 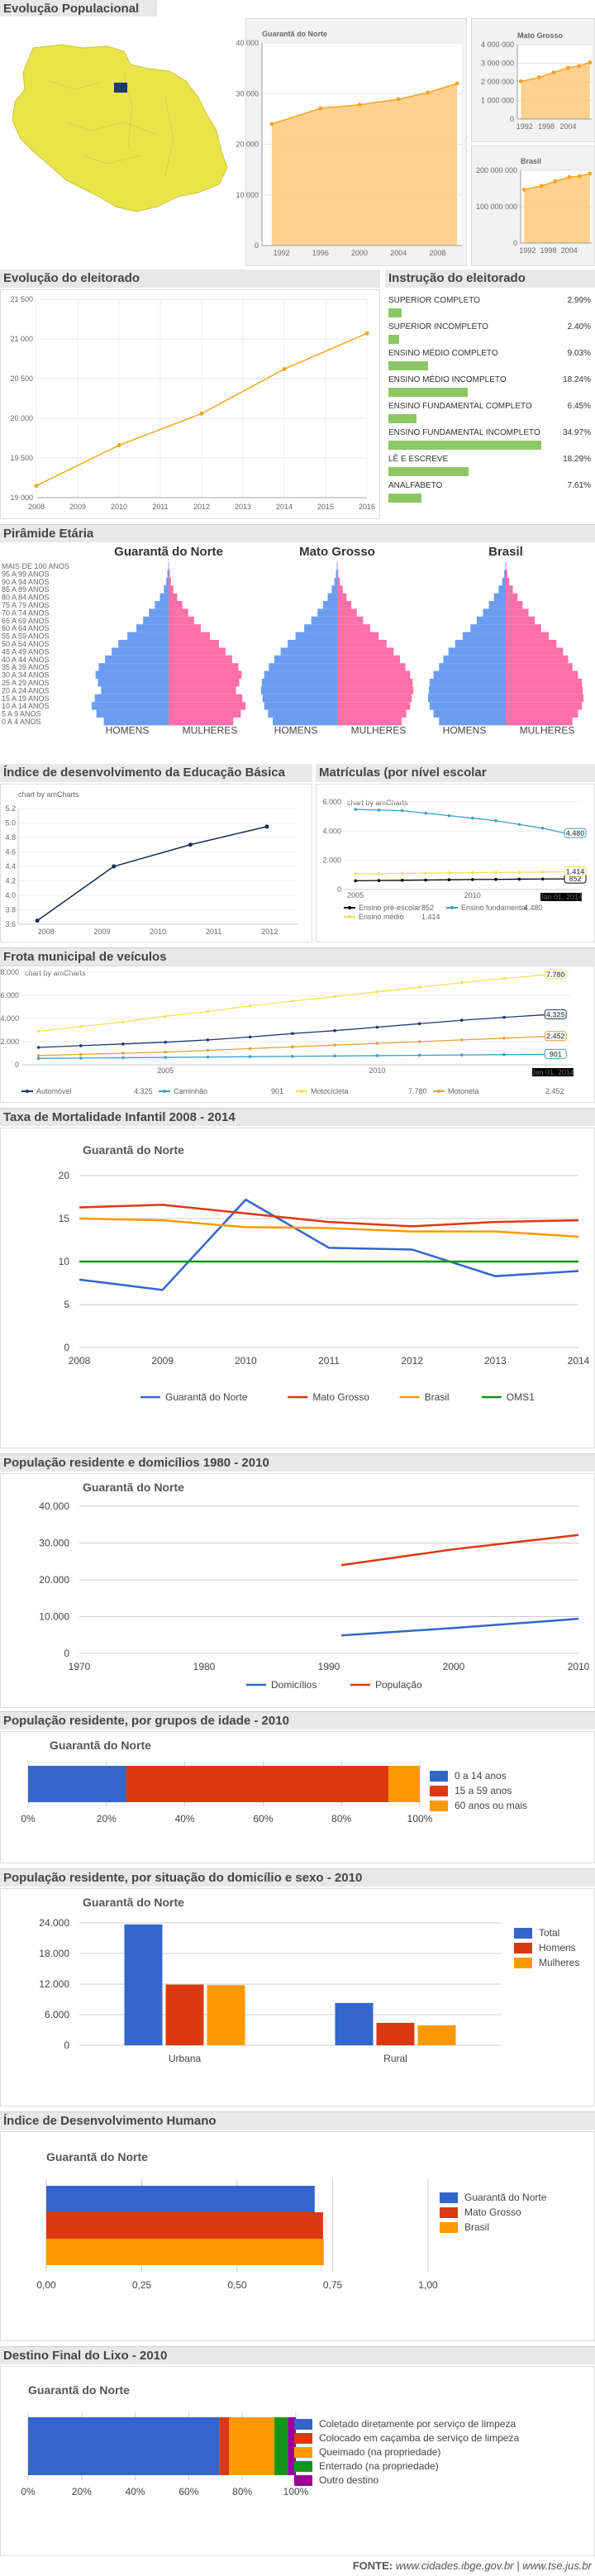 I want to click on electorate-panel, so click(x=190, y=404).